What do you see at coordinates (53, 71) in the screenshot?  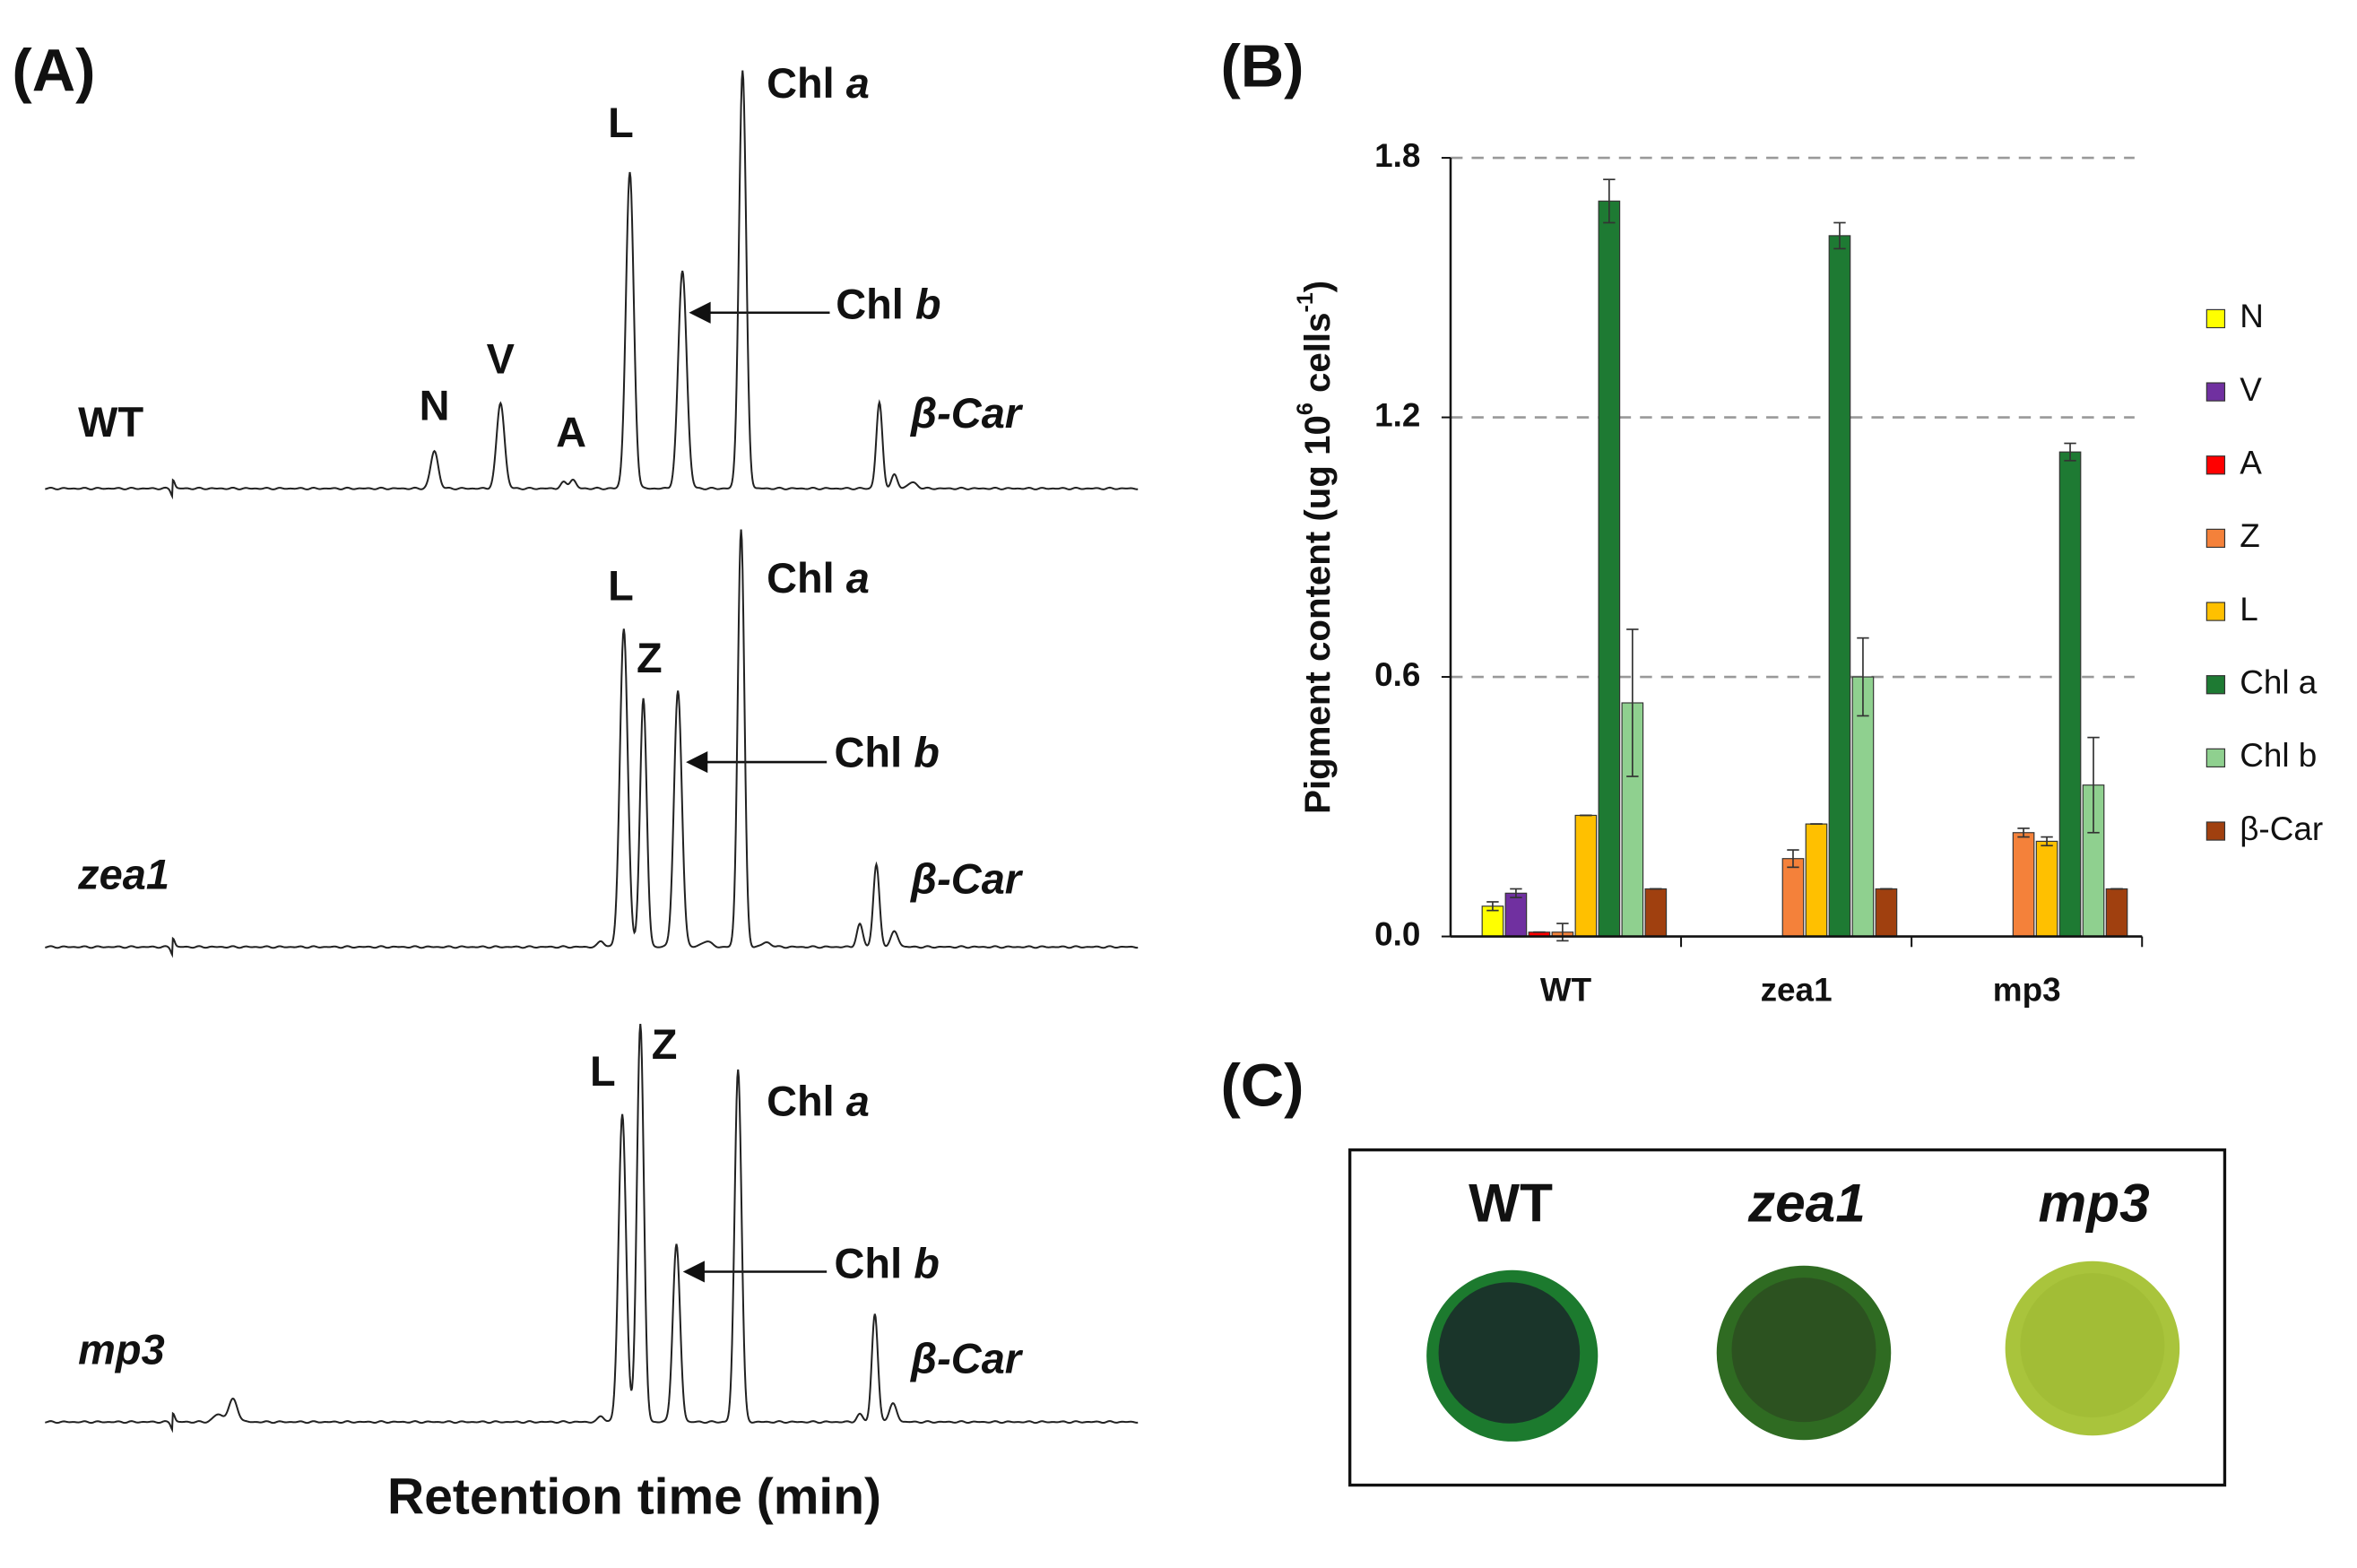 I see `panel-label: (A)` at bounding box center [53, 71].